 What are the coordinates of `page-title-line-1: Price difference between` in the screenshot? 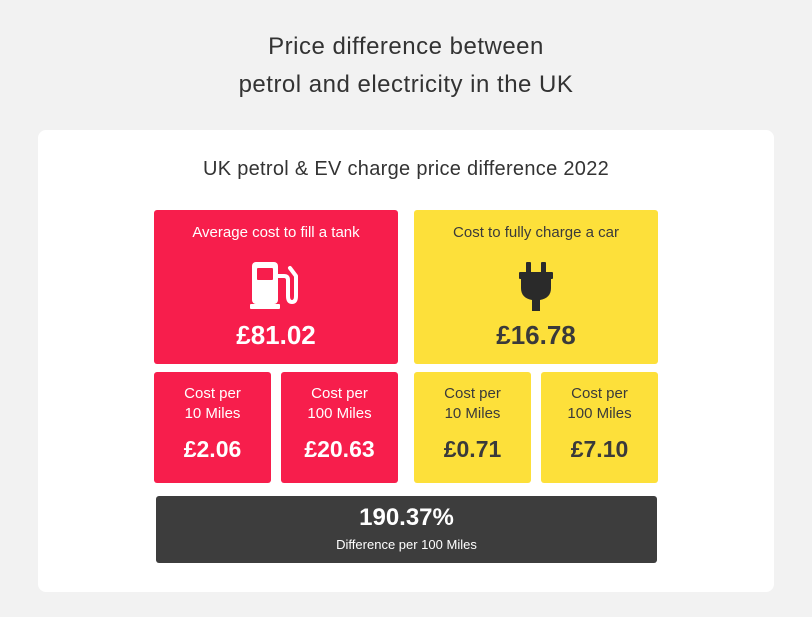 It's located at (406, 46).